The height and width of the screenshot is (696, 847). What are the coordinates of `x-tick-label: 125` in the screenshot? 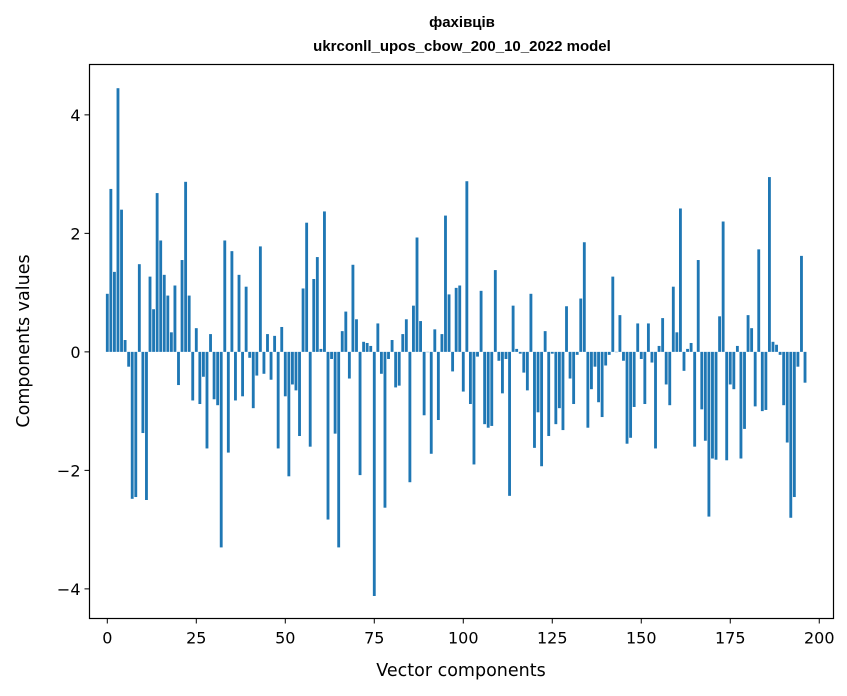 It's located at (552, 638).